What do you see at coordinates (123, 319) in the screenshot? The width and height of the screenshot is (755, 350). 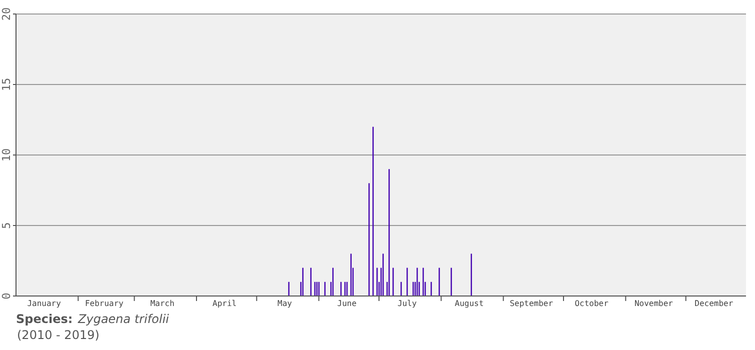 I see `text: Zygaena trifolii` at bounding box center [123, 319].